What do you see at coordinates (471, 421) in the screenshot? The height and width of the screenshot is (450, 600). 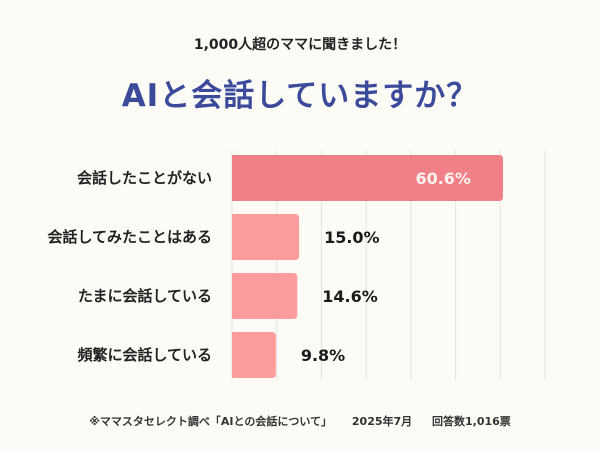 I see `response-count: 回答数1,016票` at bounding box center [471, 421].